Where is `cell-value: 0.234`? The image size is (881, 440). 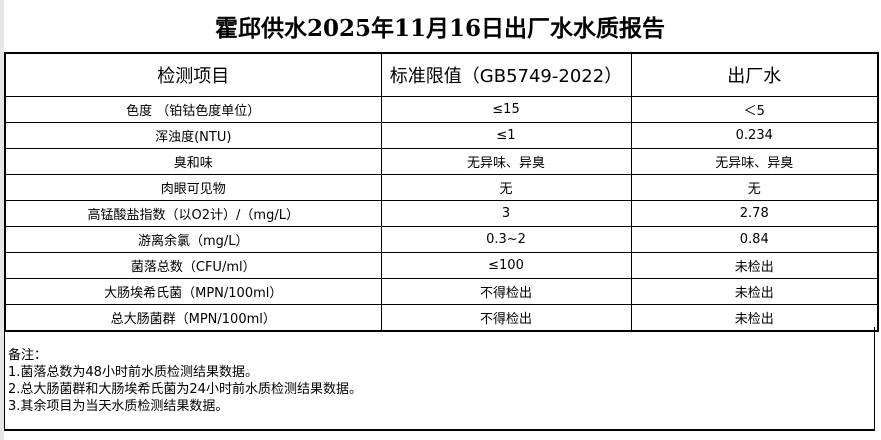
cell-value: 0.234 is located at coordinates (754, 135).